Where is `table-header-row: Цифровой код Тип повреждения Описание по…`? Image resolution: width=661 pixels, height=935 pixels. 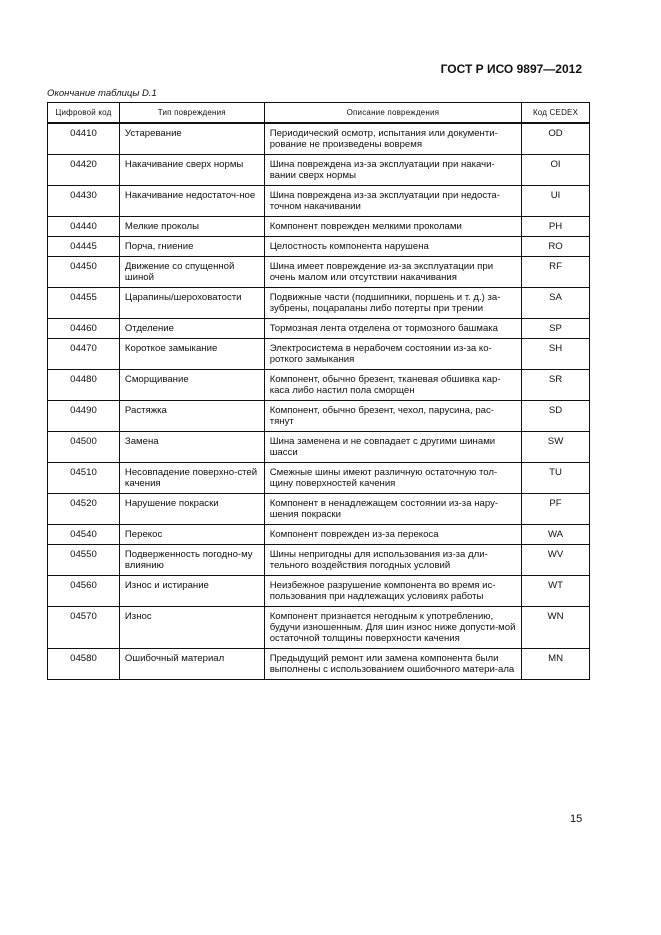
table-header-row: Цифровой код Тип повреждения Описание по… is located at coordinates (318, 113).